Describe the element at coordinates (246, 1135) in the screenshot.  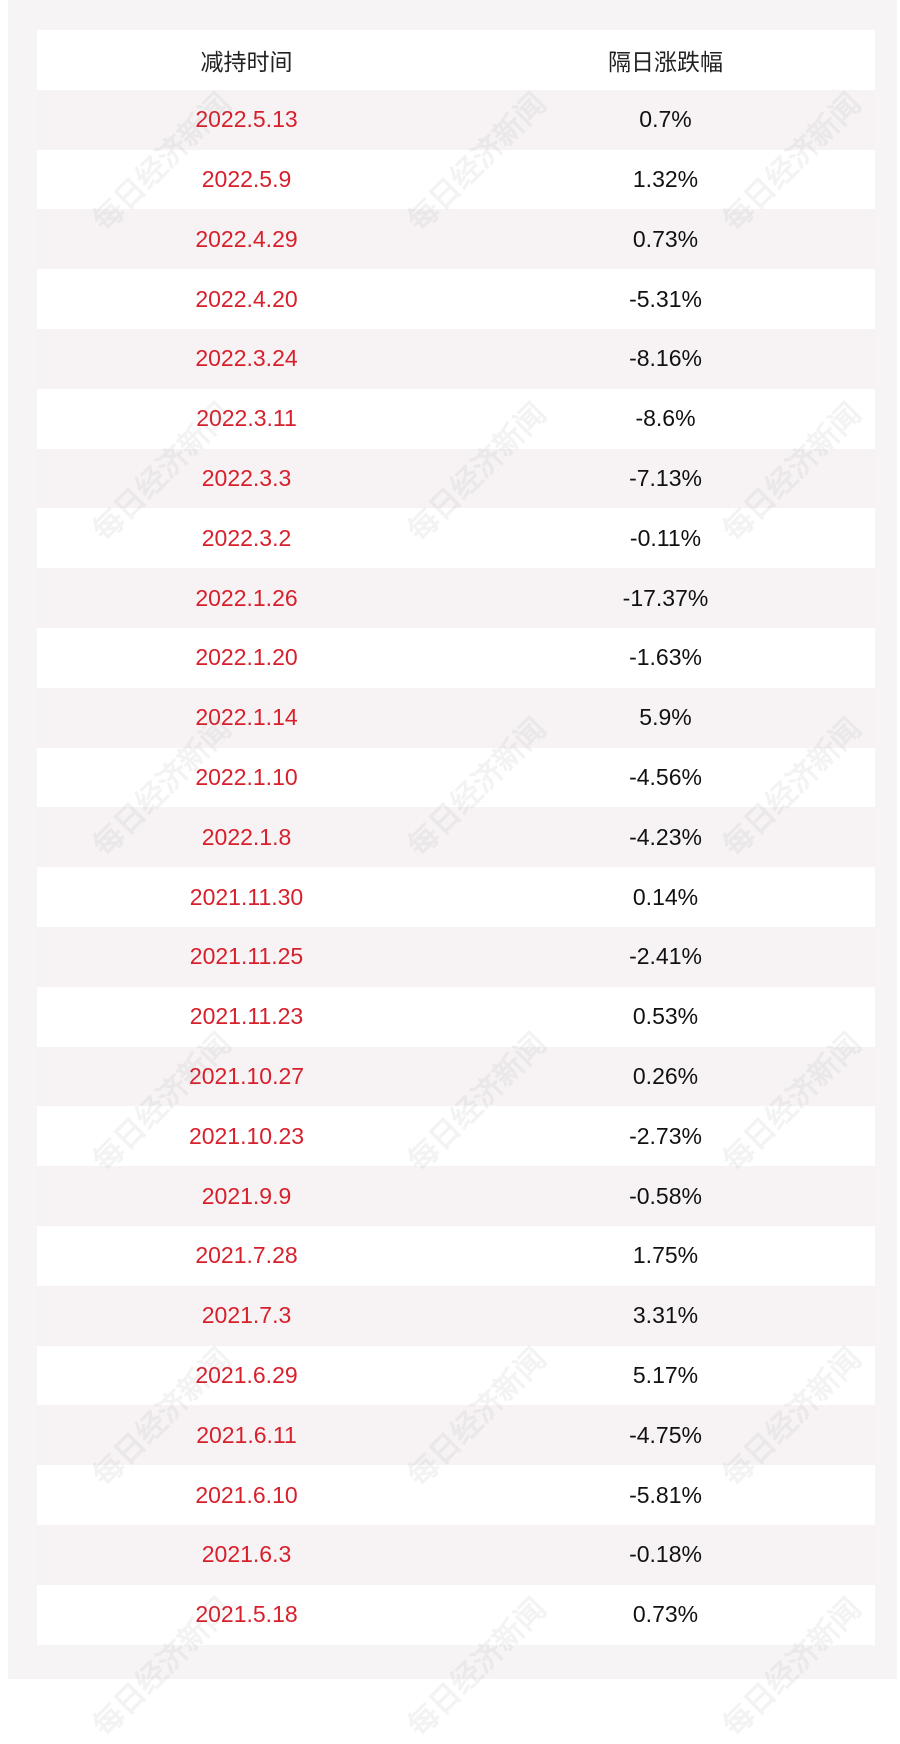
I see `date-cell: 2021.10.23` at that location.